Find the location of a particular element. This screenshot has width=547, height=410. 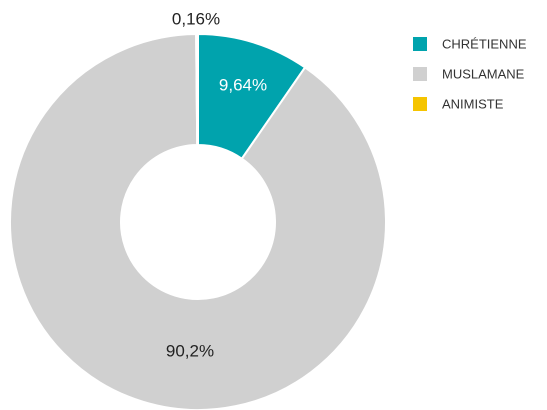

legend-label: MUSLAMANE is located at coordinates (483, 73).